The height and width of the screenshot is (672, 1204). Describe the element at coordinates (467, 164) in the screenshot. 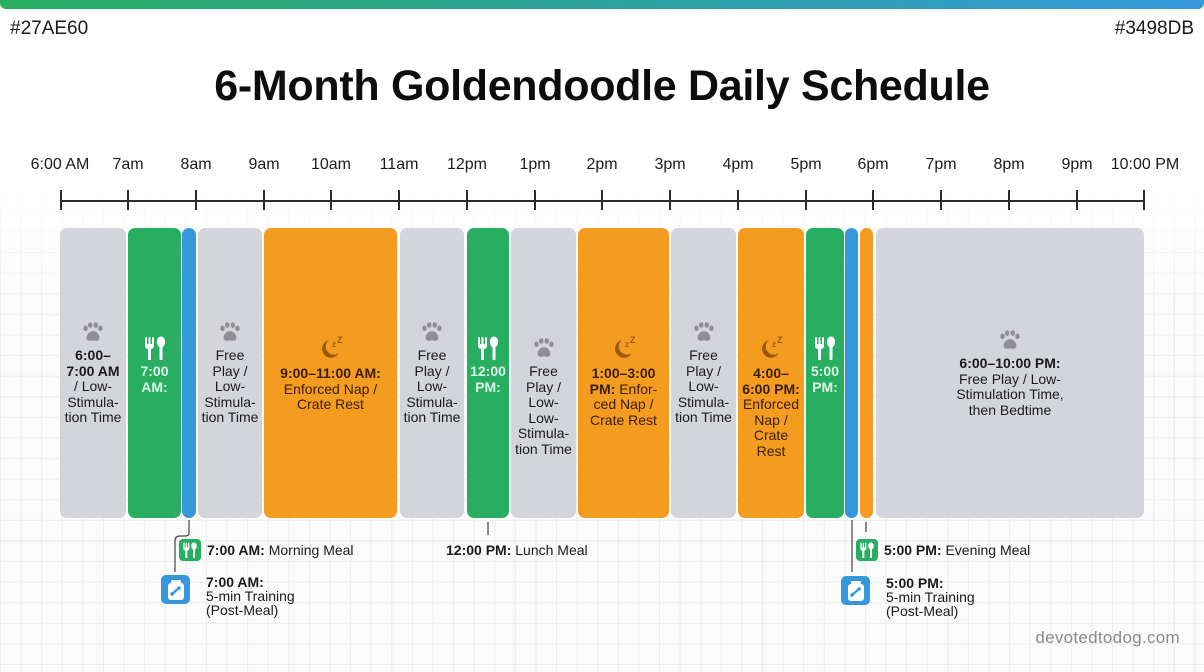

I see `tick-label: 12pm` at that location.